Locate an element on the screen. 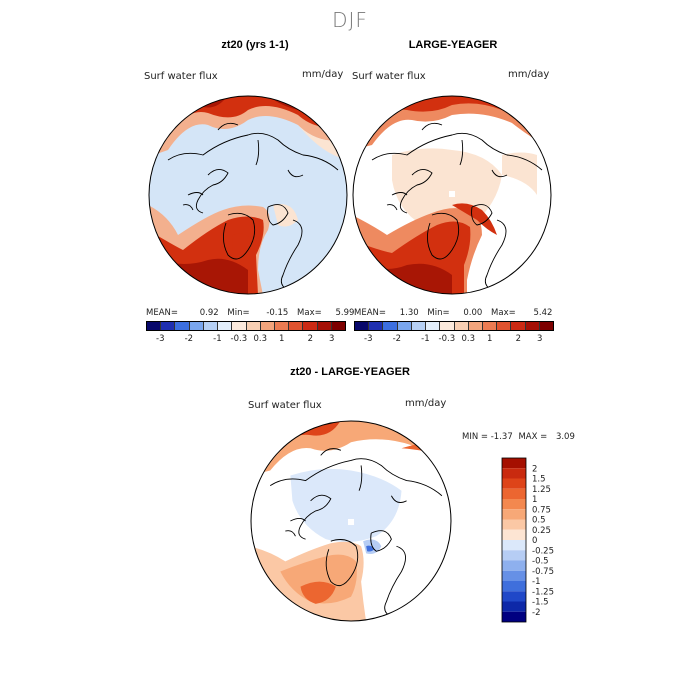 This screenshot has width=700, height=700. colorbar-2-tick-label: 1 is located at coordinates (489, 339).